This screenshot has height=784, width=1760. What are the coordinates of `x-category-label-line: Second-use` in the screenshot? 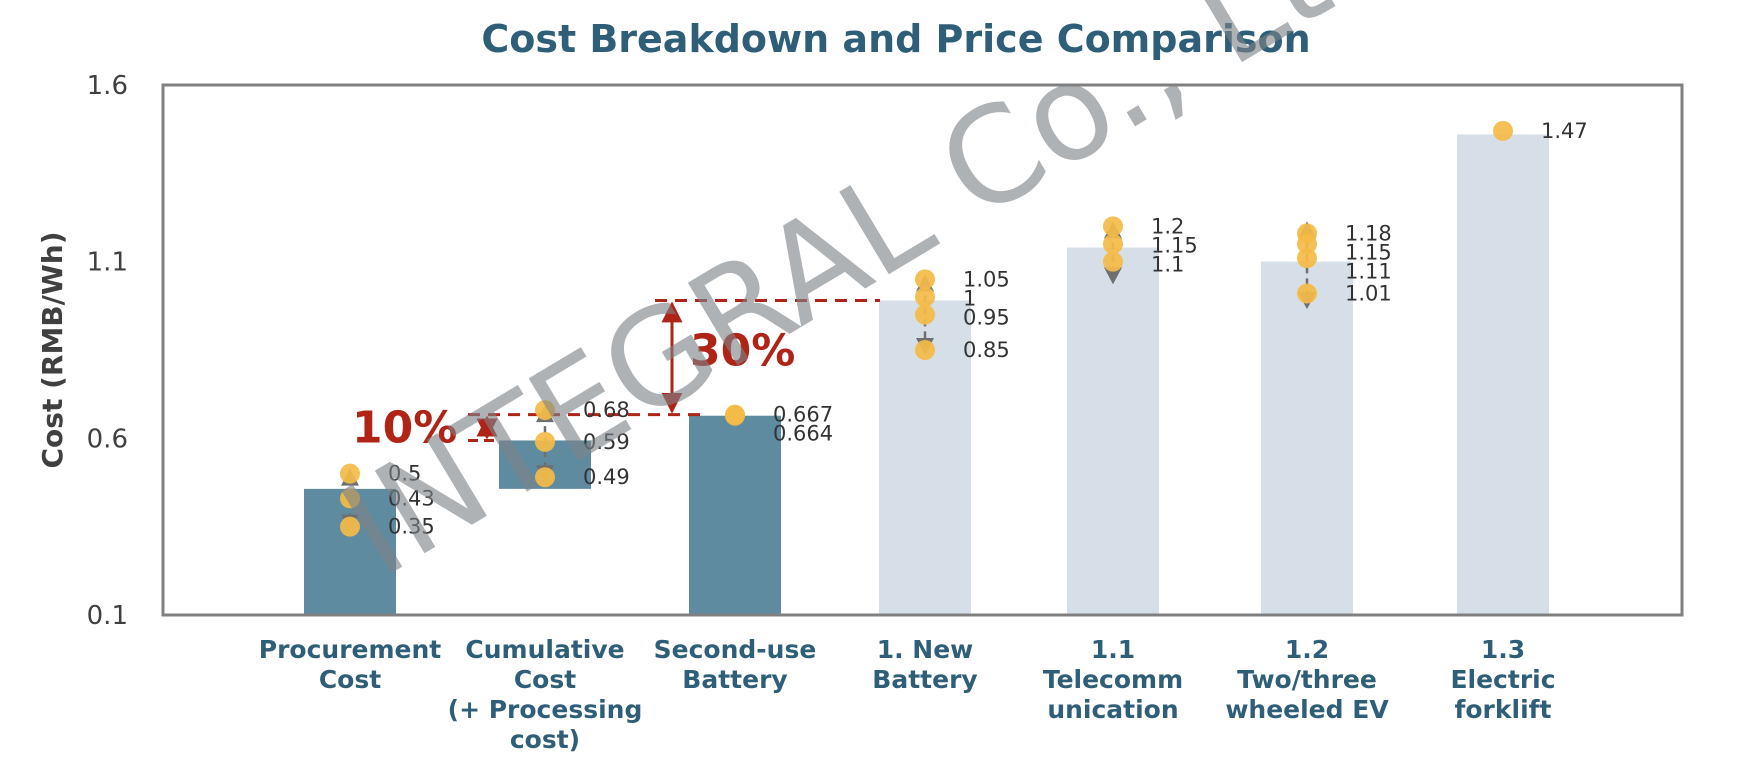 It's located at (735, 649).